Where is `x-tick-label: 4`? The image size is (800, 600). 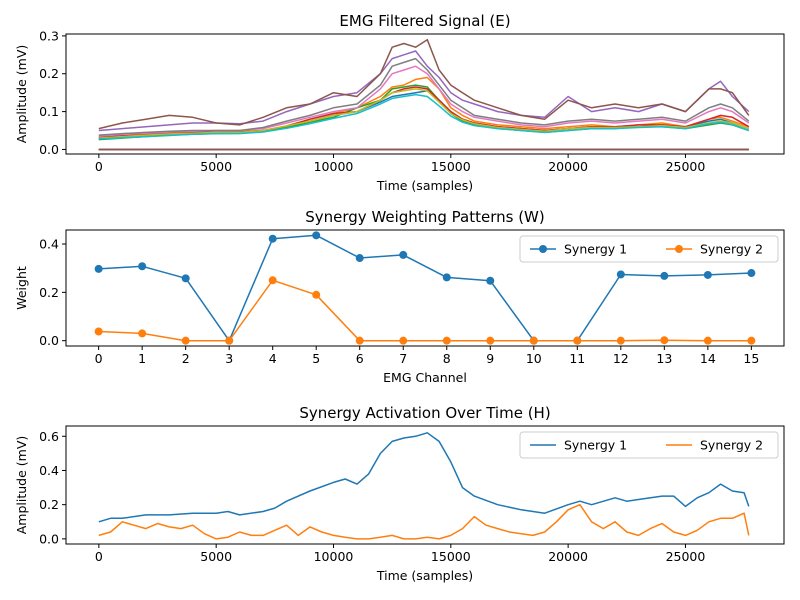
x-tick-label: 4 is located at coordinates (273, 358).